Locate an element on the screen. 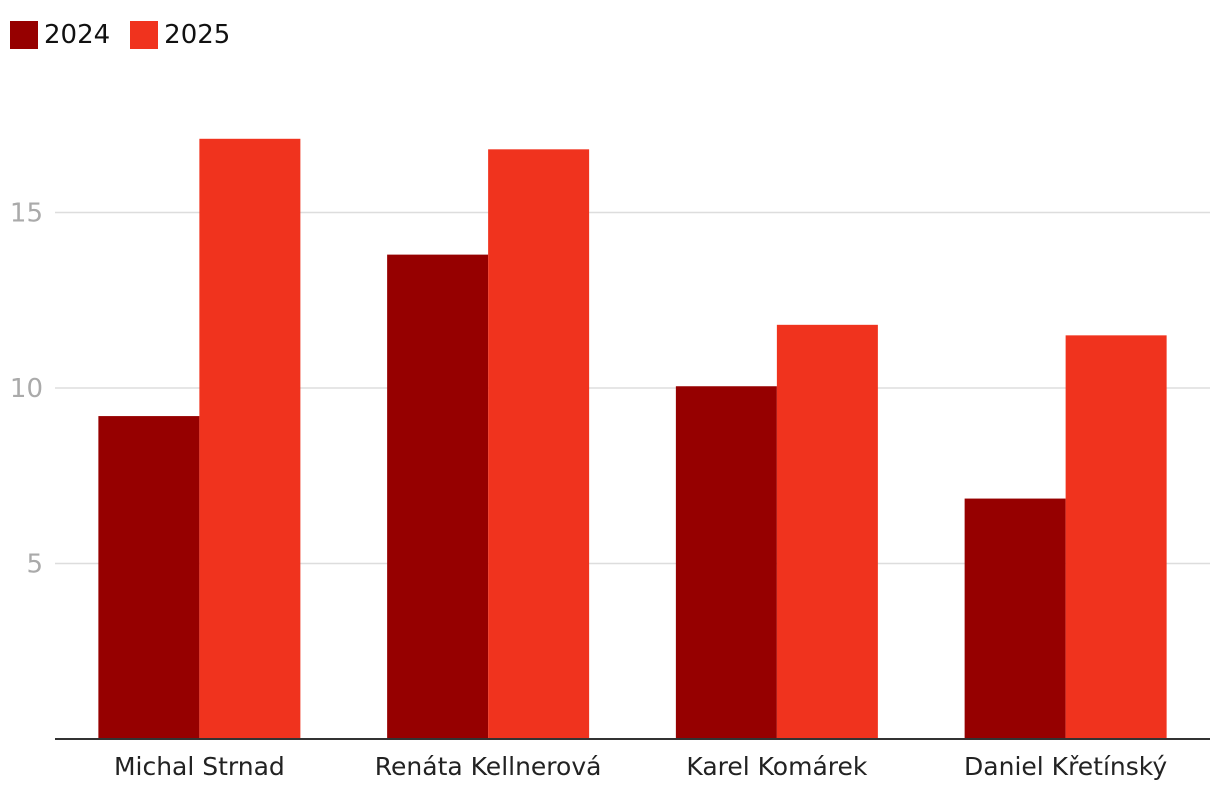 The height and width of the screenshot is (804, 1220). x-tick-label-0: Michal Strnad is located at coordinates (199, 766).